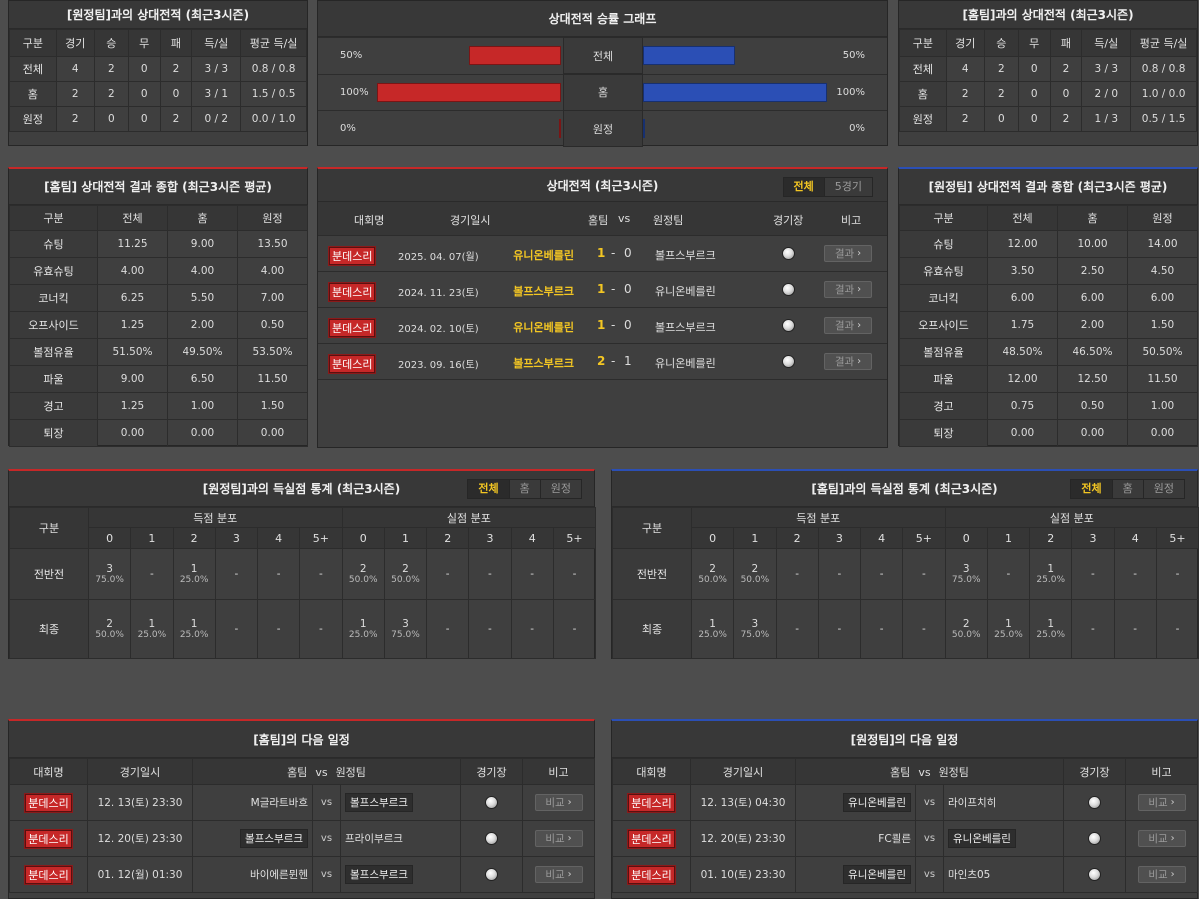  What do you see at coordinates (279, 803) in the screenshot?
I see `home-team: M글라트바흐` at bounding box center [279, 803].